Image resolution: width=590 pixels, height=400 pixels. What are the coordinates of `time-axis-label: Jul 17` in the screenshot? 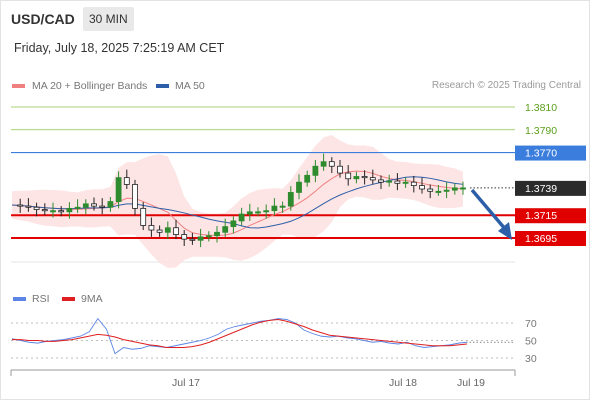 It's located at (186, 383).